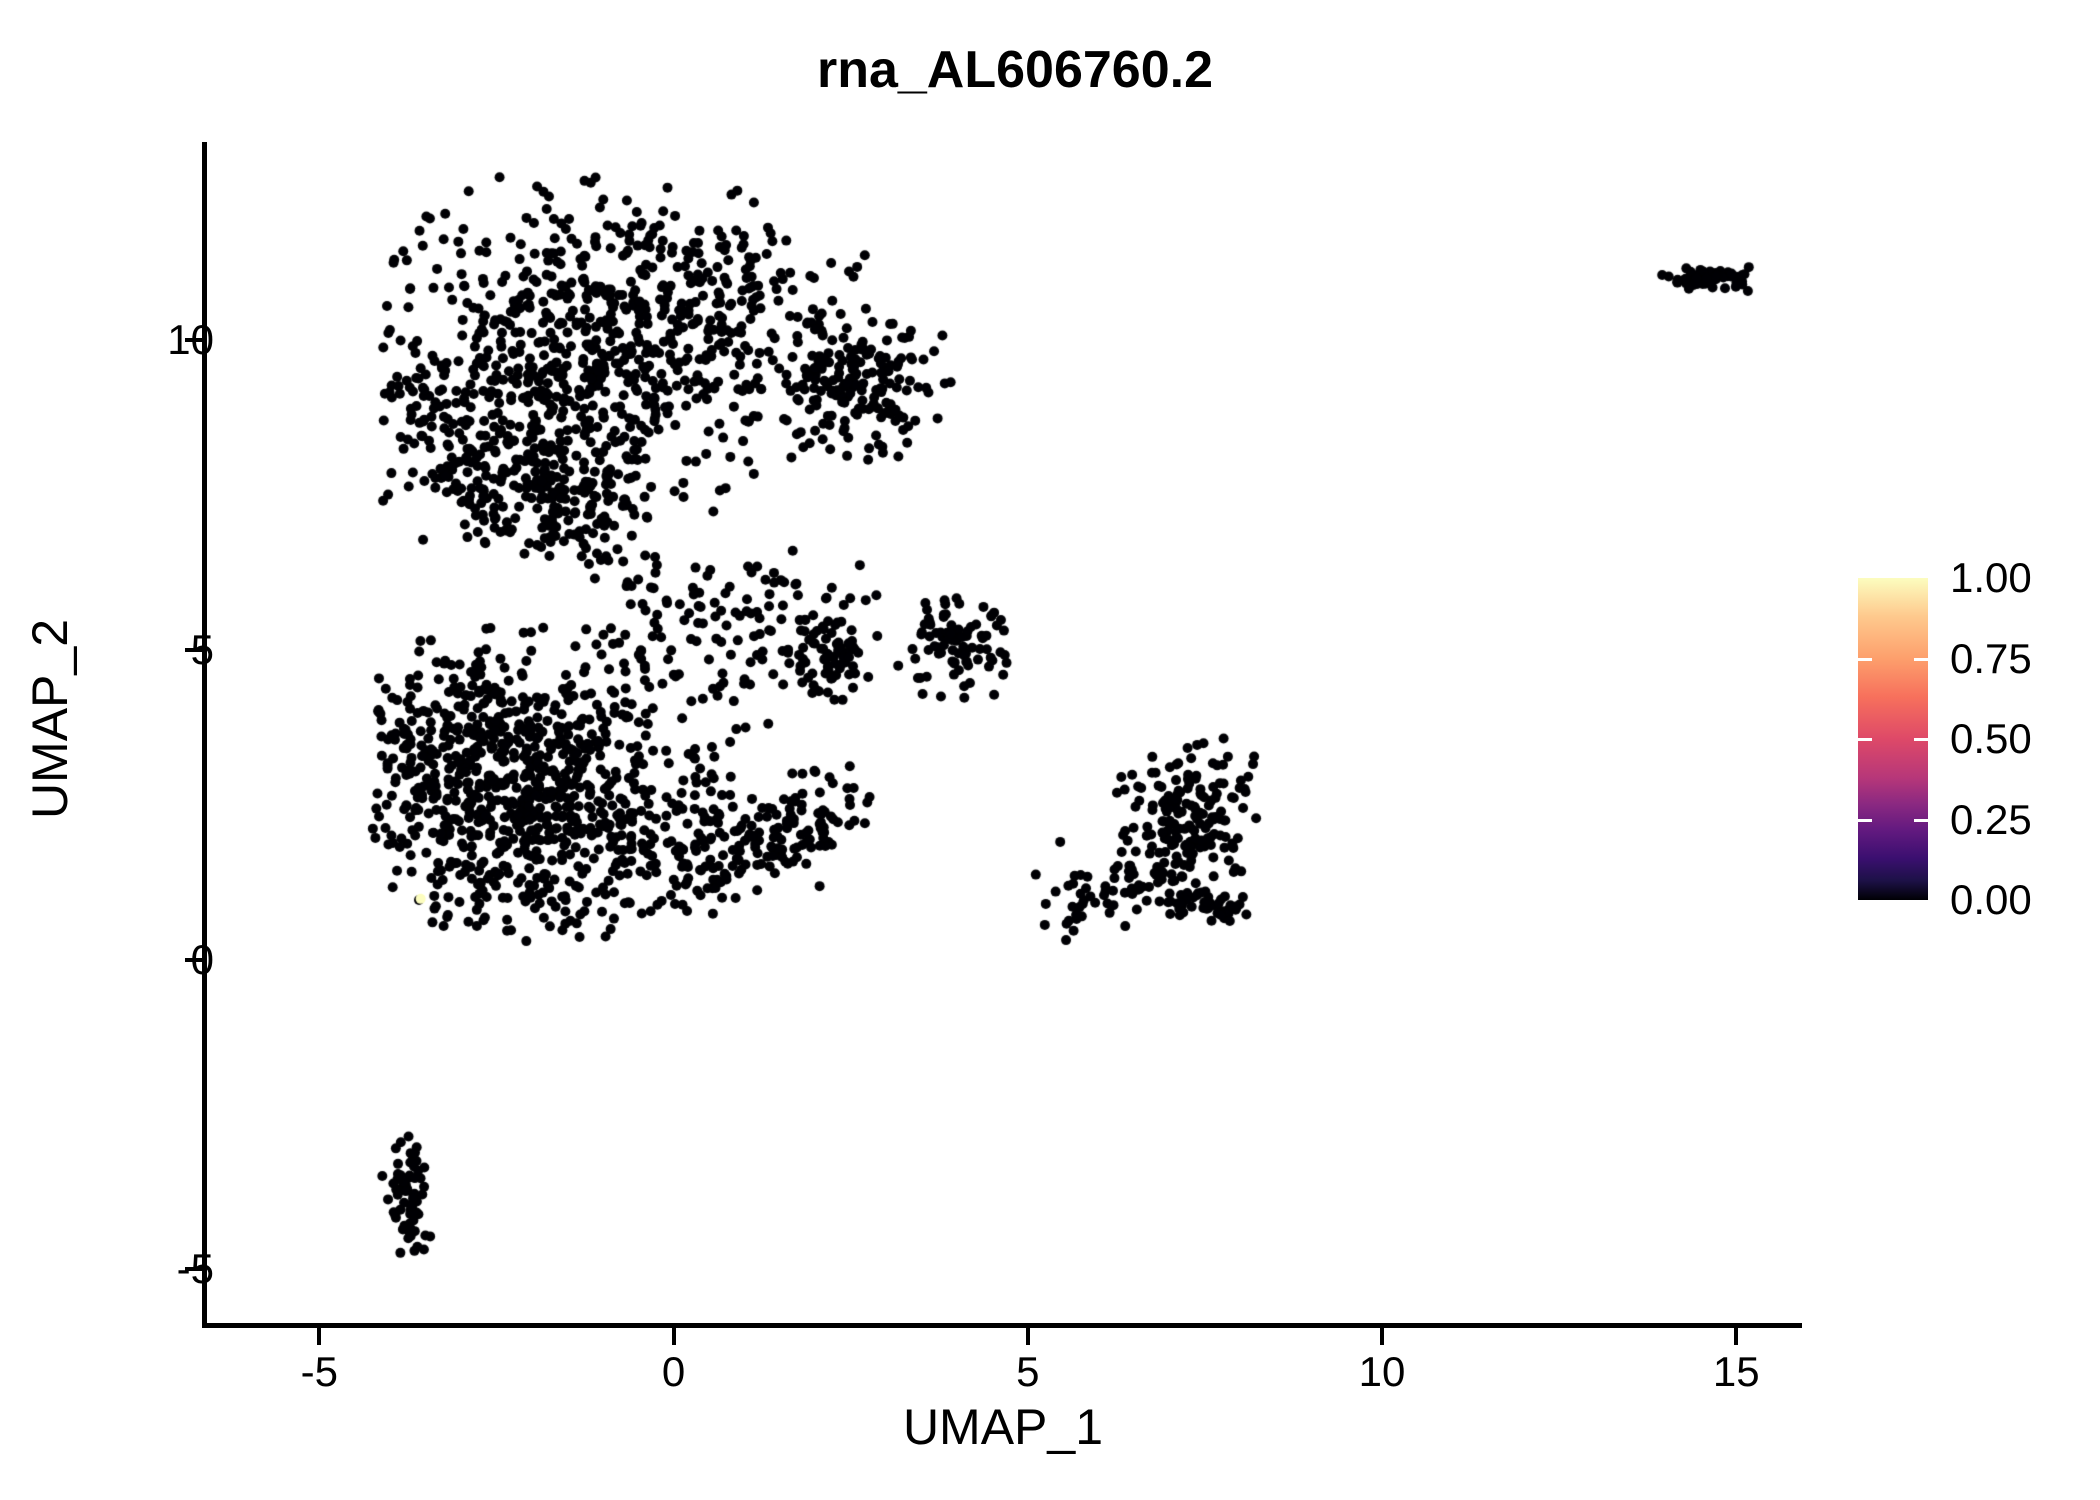 The width and height of the screenshot is (2100, 1500). What do you see at coordinates (673, 1371) in the screenshot?
I see `x-tick-label: 0` at bounding box center [673, 1371].